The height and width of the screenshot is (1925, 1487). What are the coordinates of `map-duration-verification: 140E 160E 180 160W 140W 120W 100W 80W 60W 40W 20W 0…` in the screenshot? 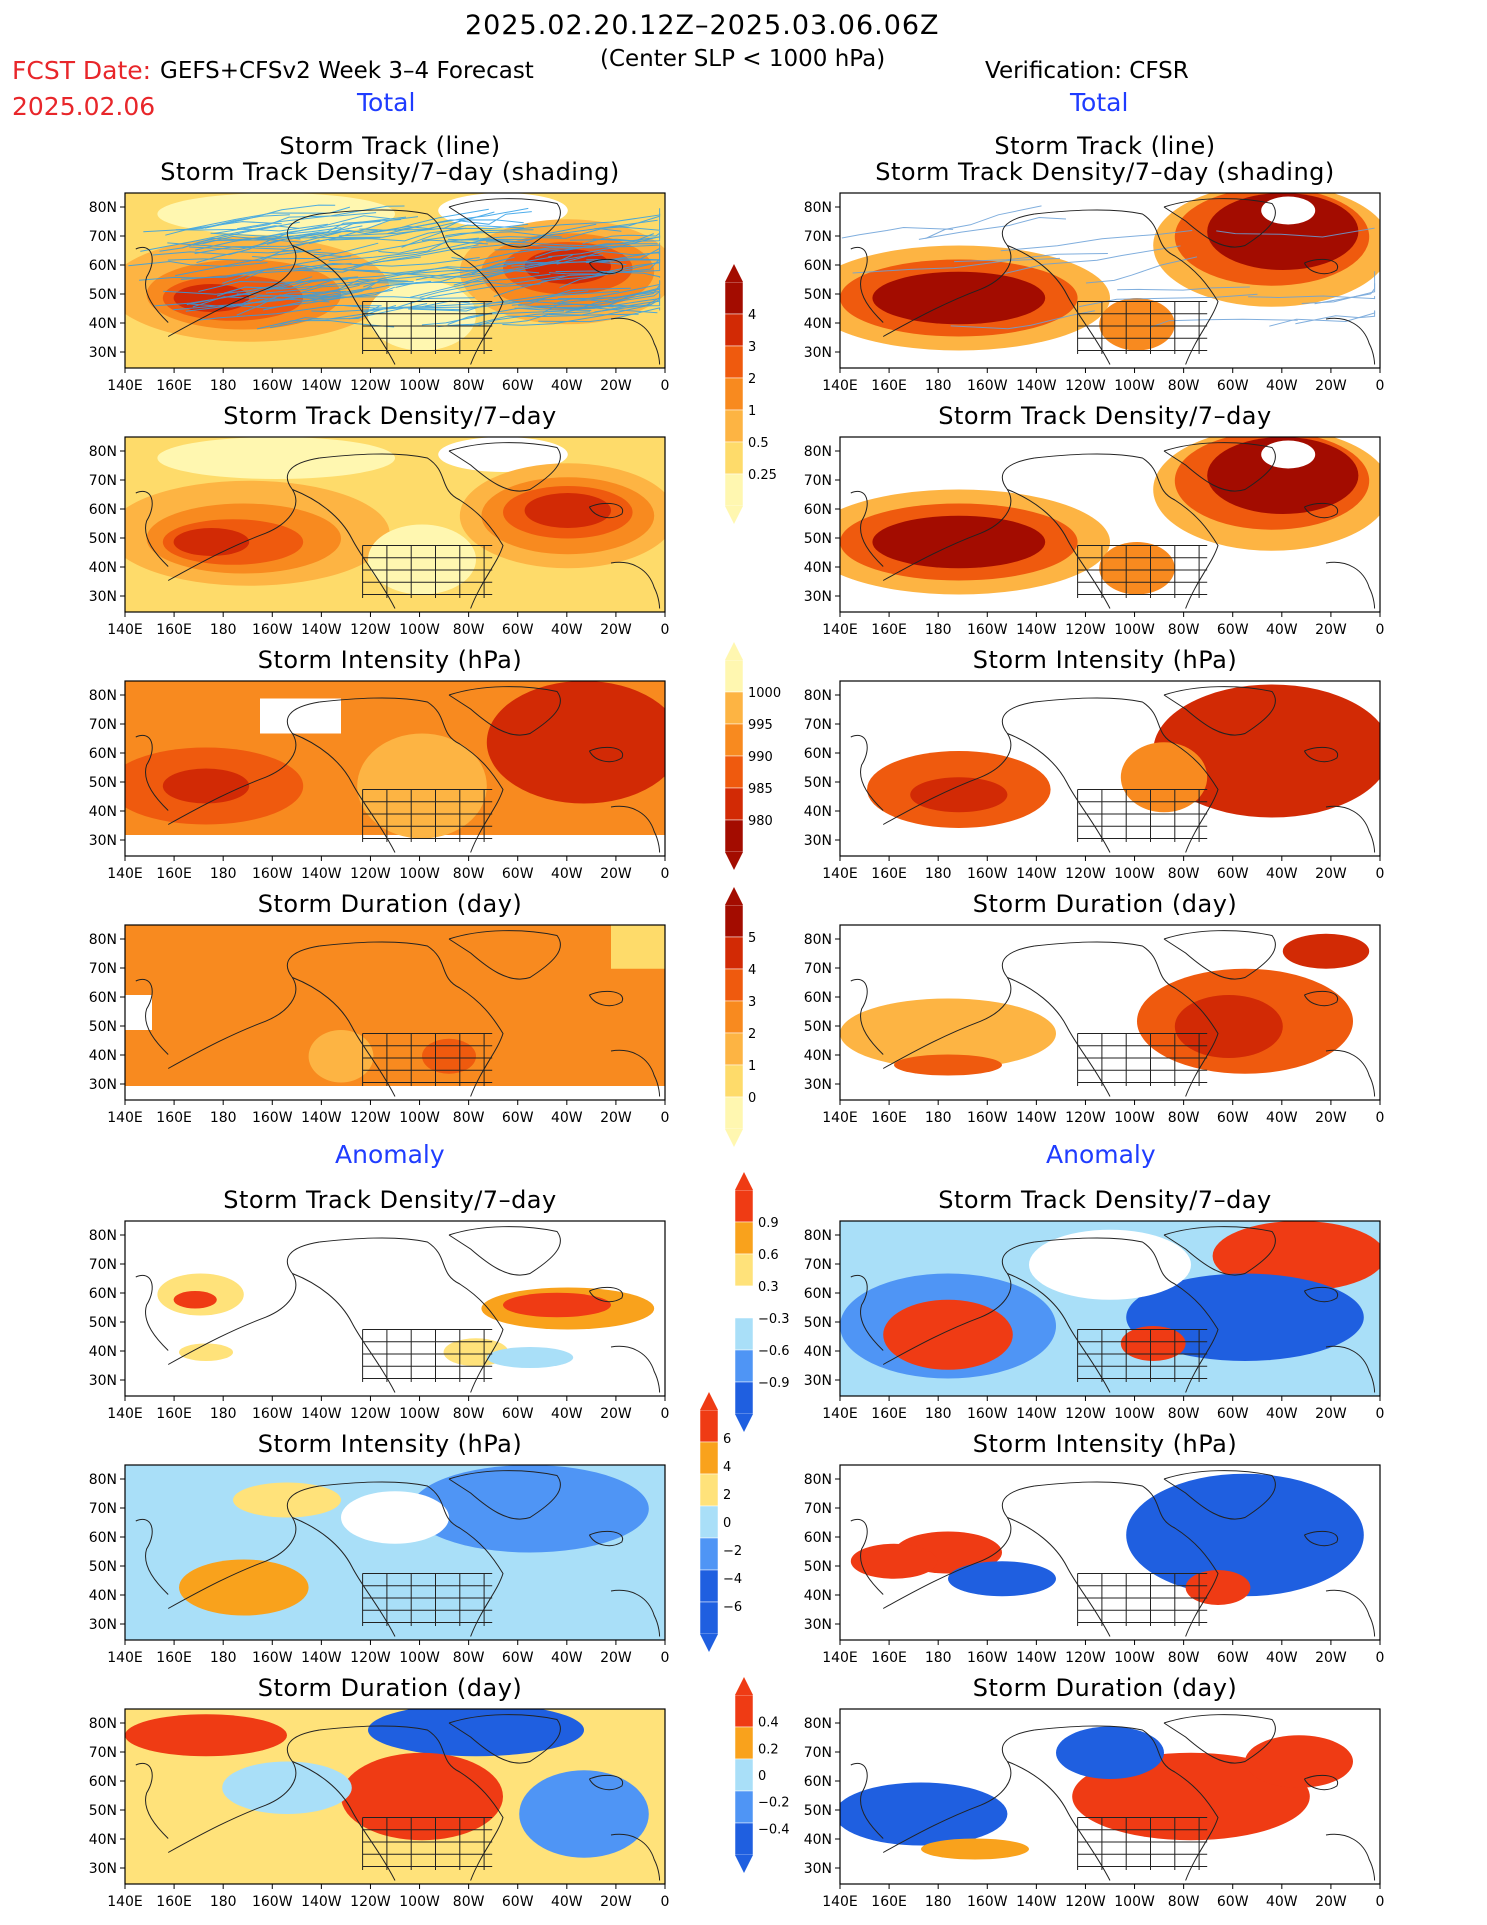 It's located at (1094, 1025).